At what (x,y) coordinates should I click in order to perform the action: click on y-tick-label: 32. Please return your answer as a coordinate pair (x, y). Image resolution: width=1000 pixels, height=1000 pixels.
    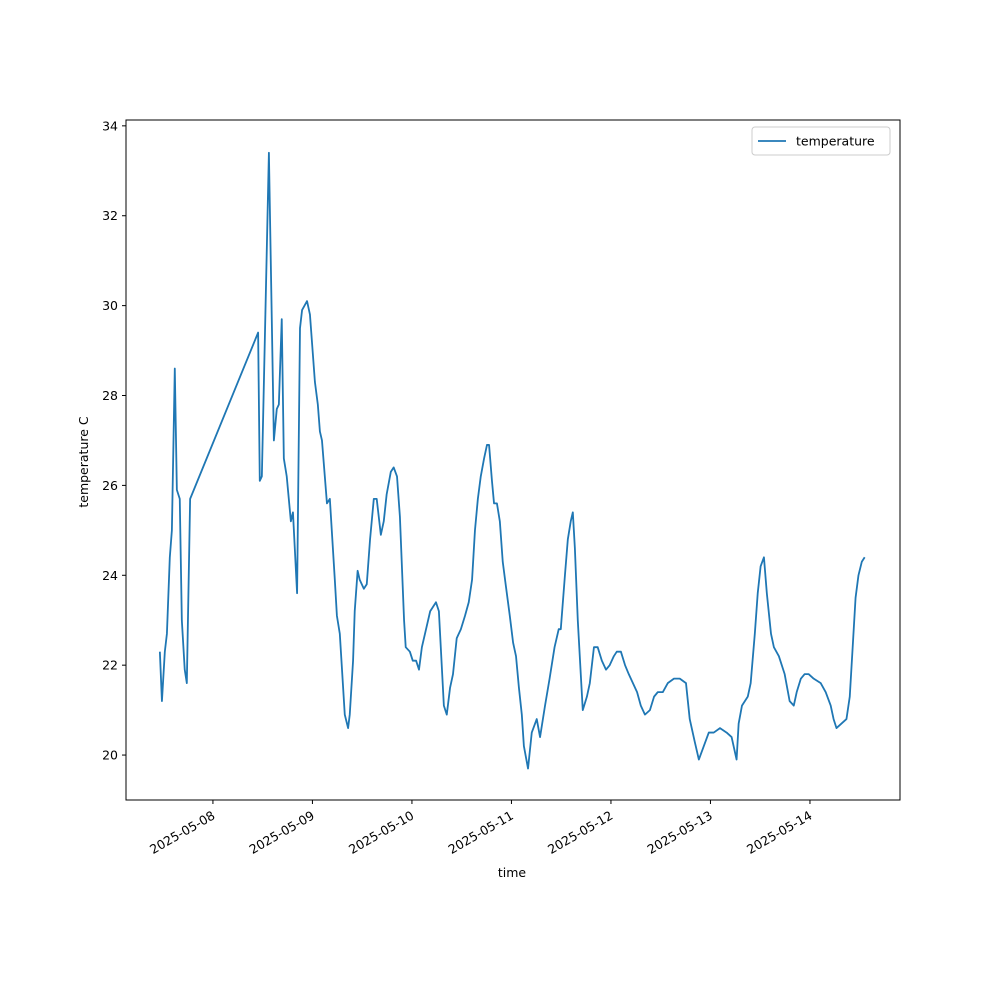
    Looking at the image, I should click on (110, 215).